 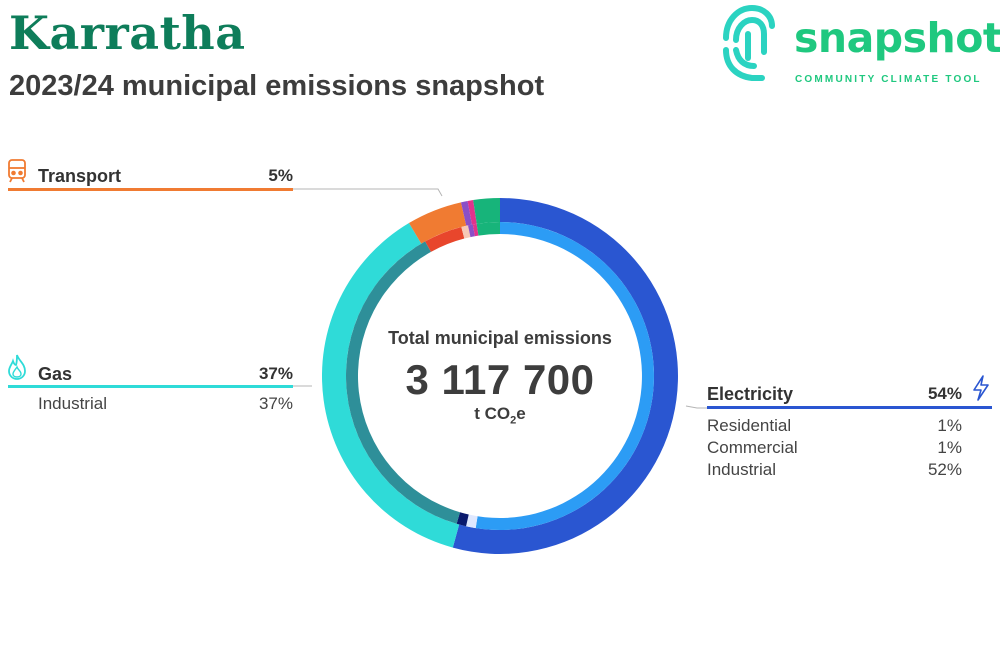 What do you see at coordinates (165, 182) in the screenshot?
I see `transport-group: Transport 5%` at bounding box center [165, 182].